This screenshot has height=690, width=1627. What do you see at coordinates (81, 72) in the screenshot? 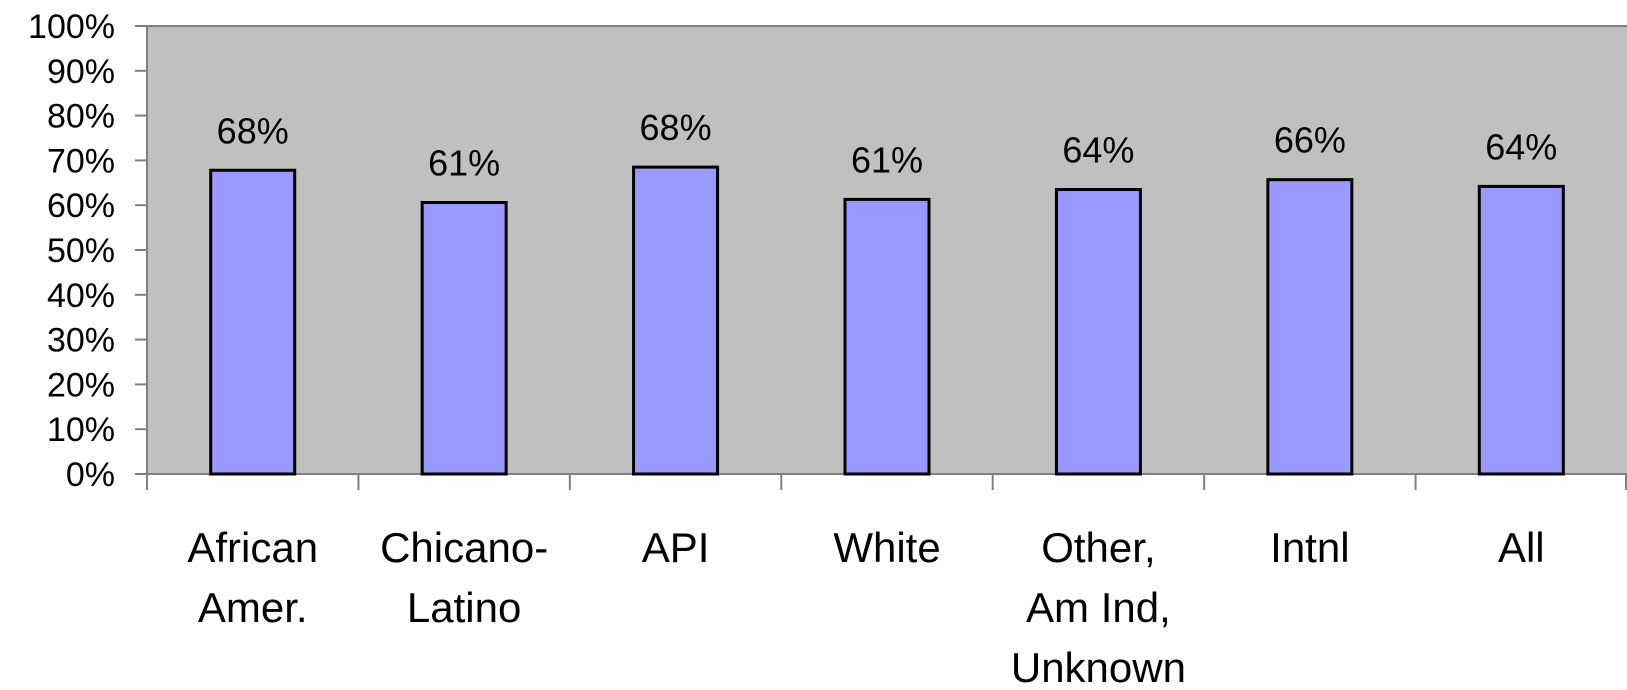
I see `y-tick-label: 90%` at bounding box center [81, 72].